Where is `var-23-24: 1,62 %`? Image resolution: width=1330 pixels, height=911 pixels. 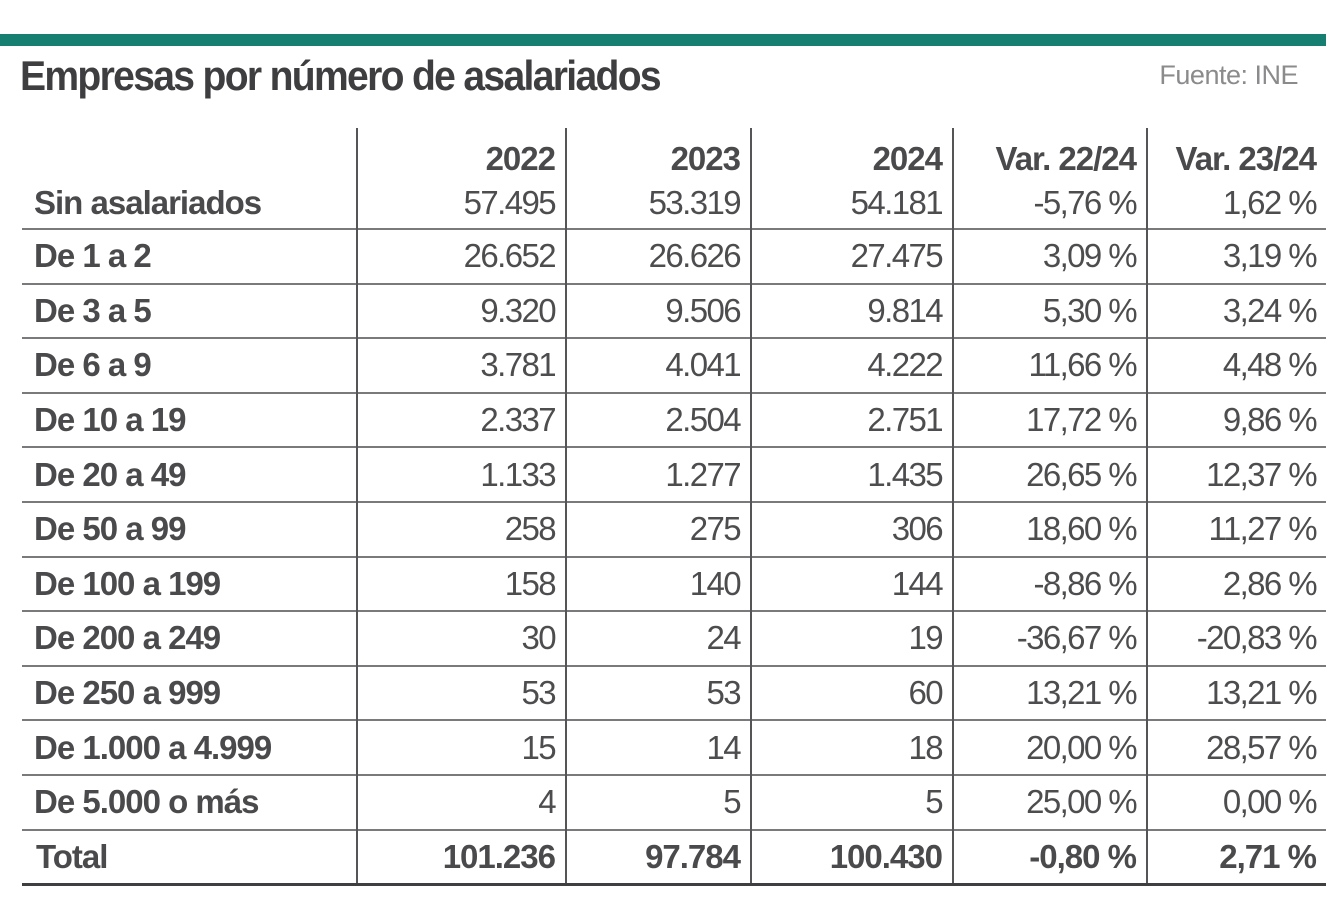
var-23-24: 1,62 % is located at coordinates (1236, 203).